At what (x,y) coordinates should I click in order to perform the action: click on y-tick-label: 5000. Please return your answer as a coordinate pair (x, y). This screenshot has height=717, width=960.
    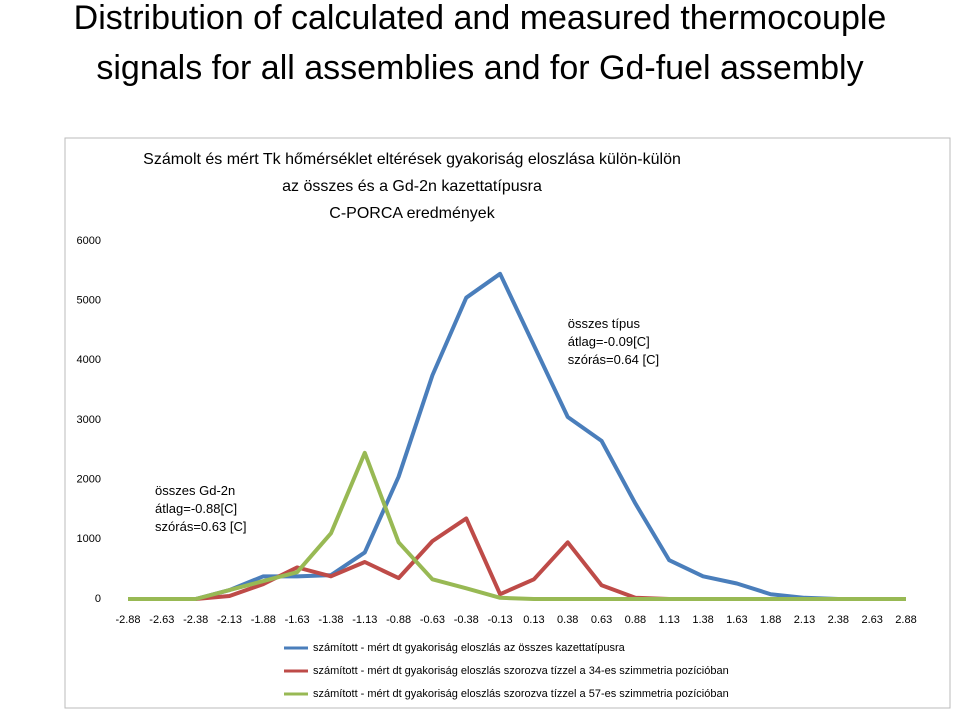
    Looking at the image, I should click on (89, 301).